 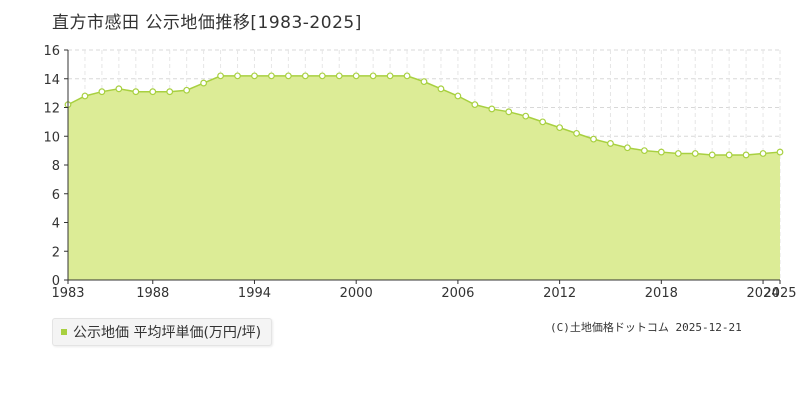 I want to click on y-axis-ticks: 0 2 4 6 8 10 12 14 16, so click(x=55, y=166).